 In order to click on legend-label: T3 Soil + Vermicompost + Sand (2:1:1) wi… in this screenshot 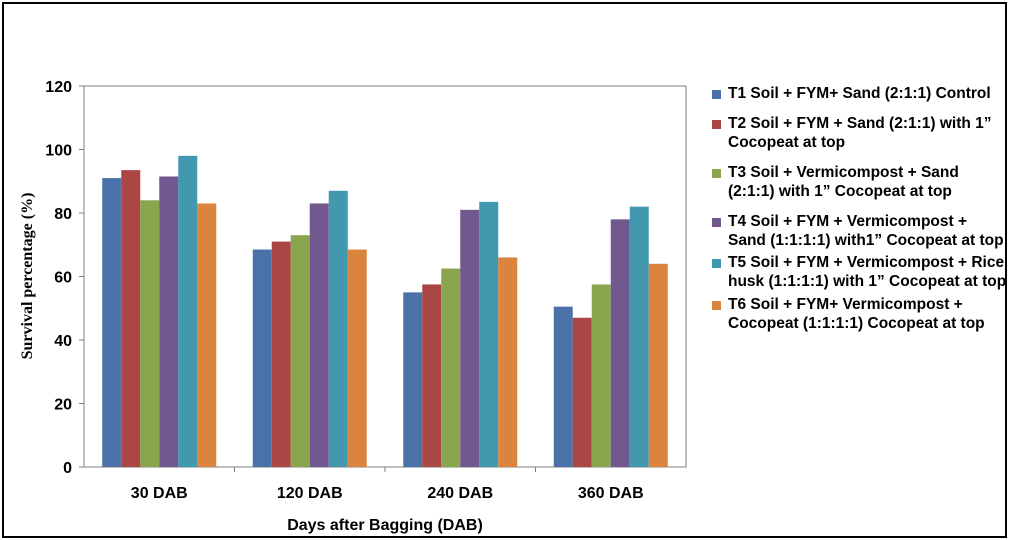, I will do `click(843, 182)`.